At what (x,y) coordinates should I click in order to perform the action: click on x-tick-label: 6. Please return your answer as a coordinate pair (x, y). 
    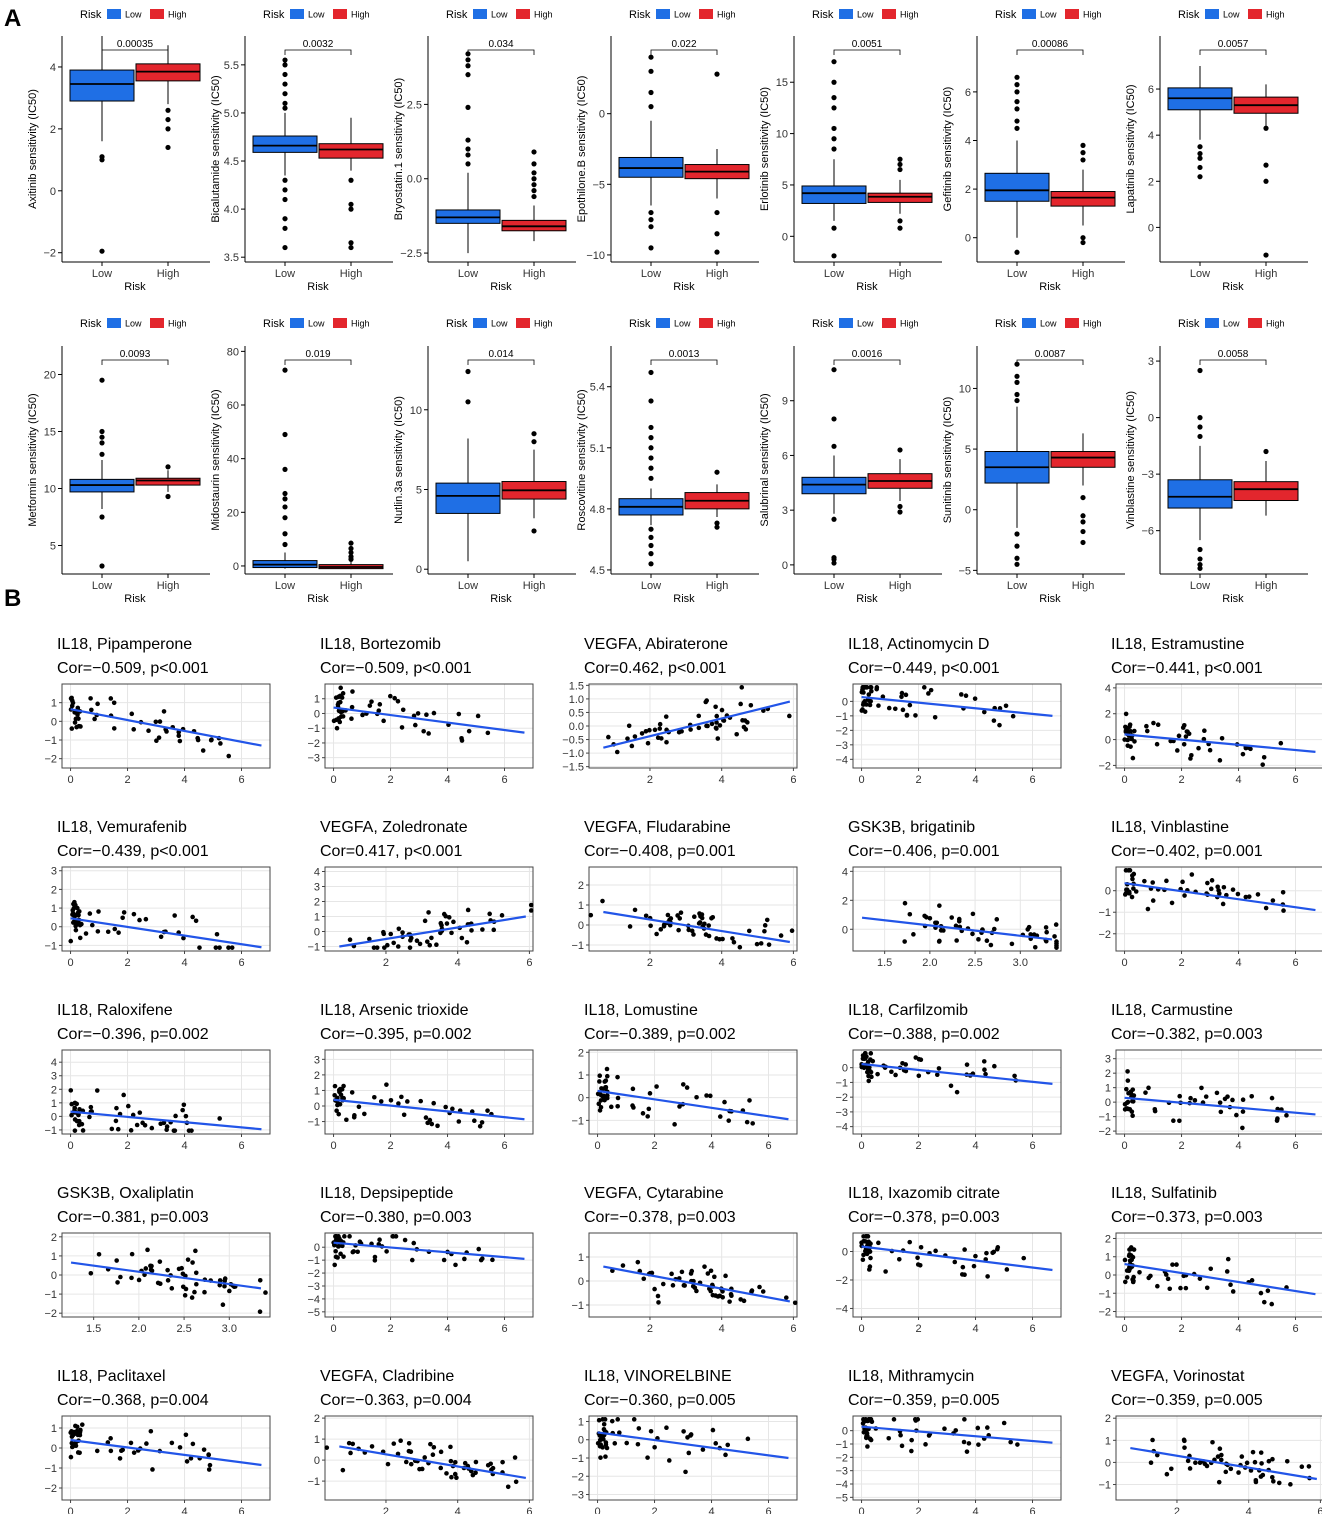
    Looking at the image, I should click on (529, 1510).